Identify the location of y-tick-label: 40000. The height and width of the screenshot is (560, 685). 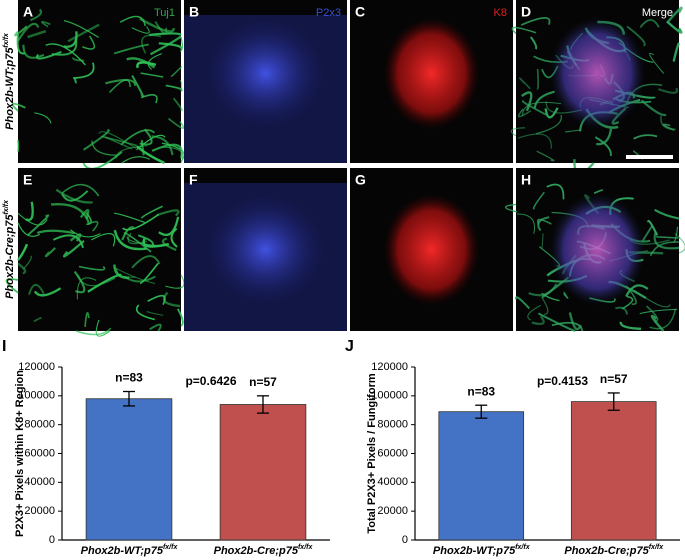
(39, 482).